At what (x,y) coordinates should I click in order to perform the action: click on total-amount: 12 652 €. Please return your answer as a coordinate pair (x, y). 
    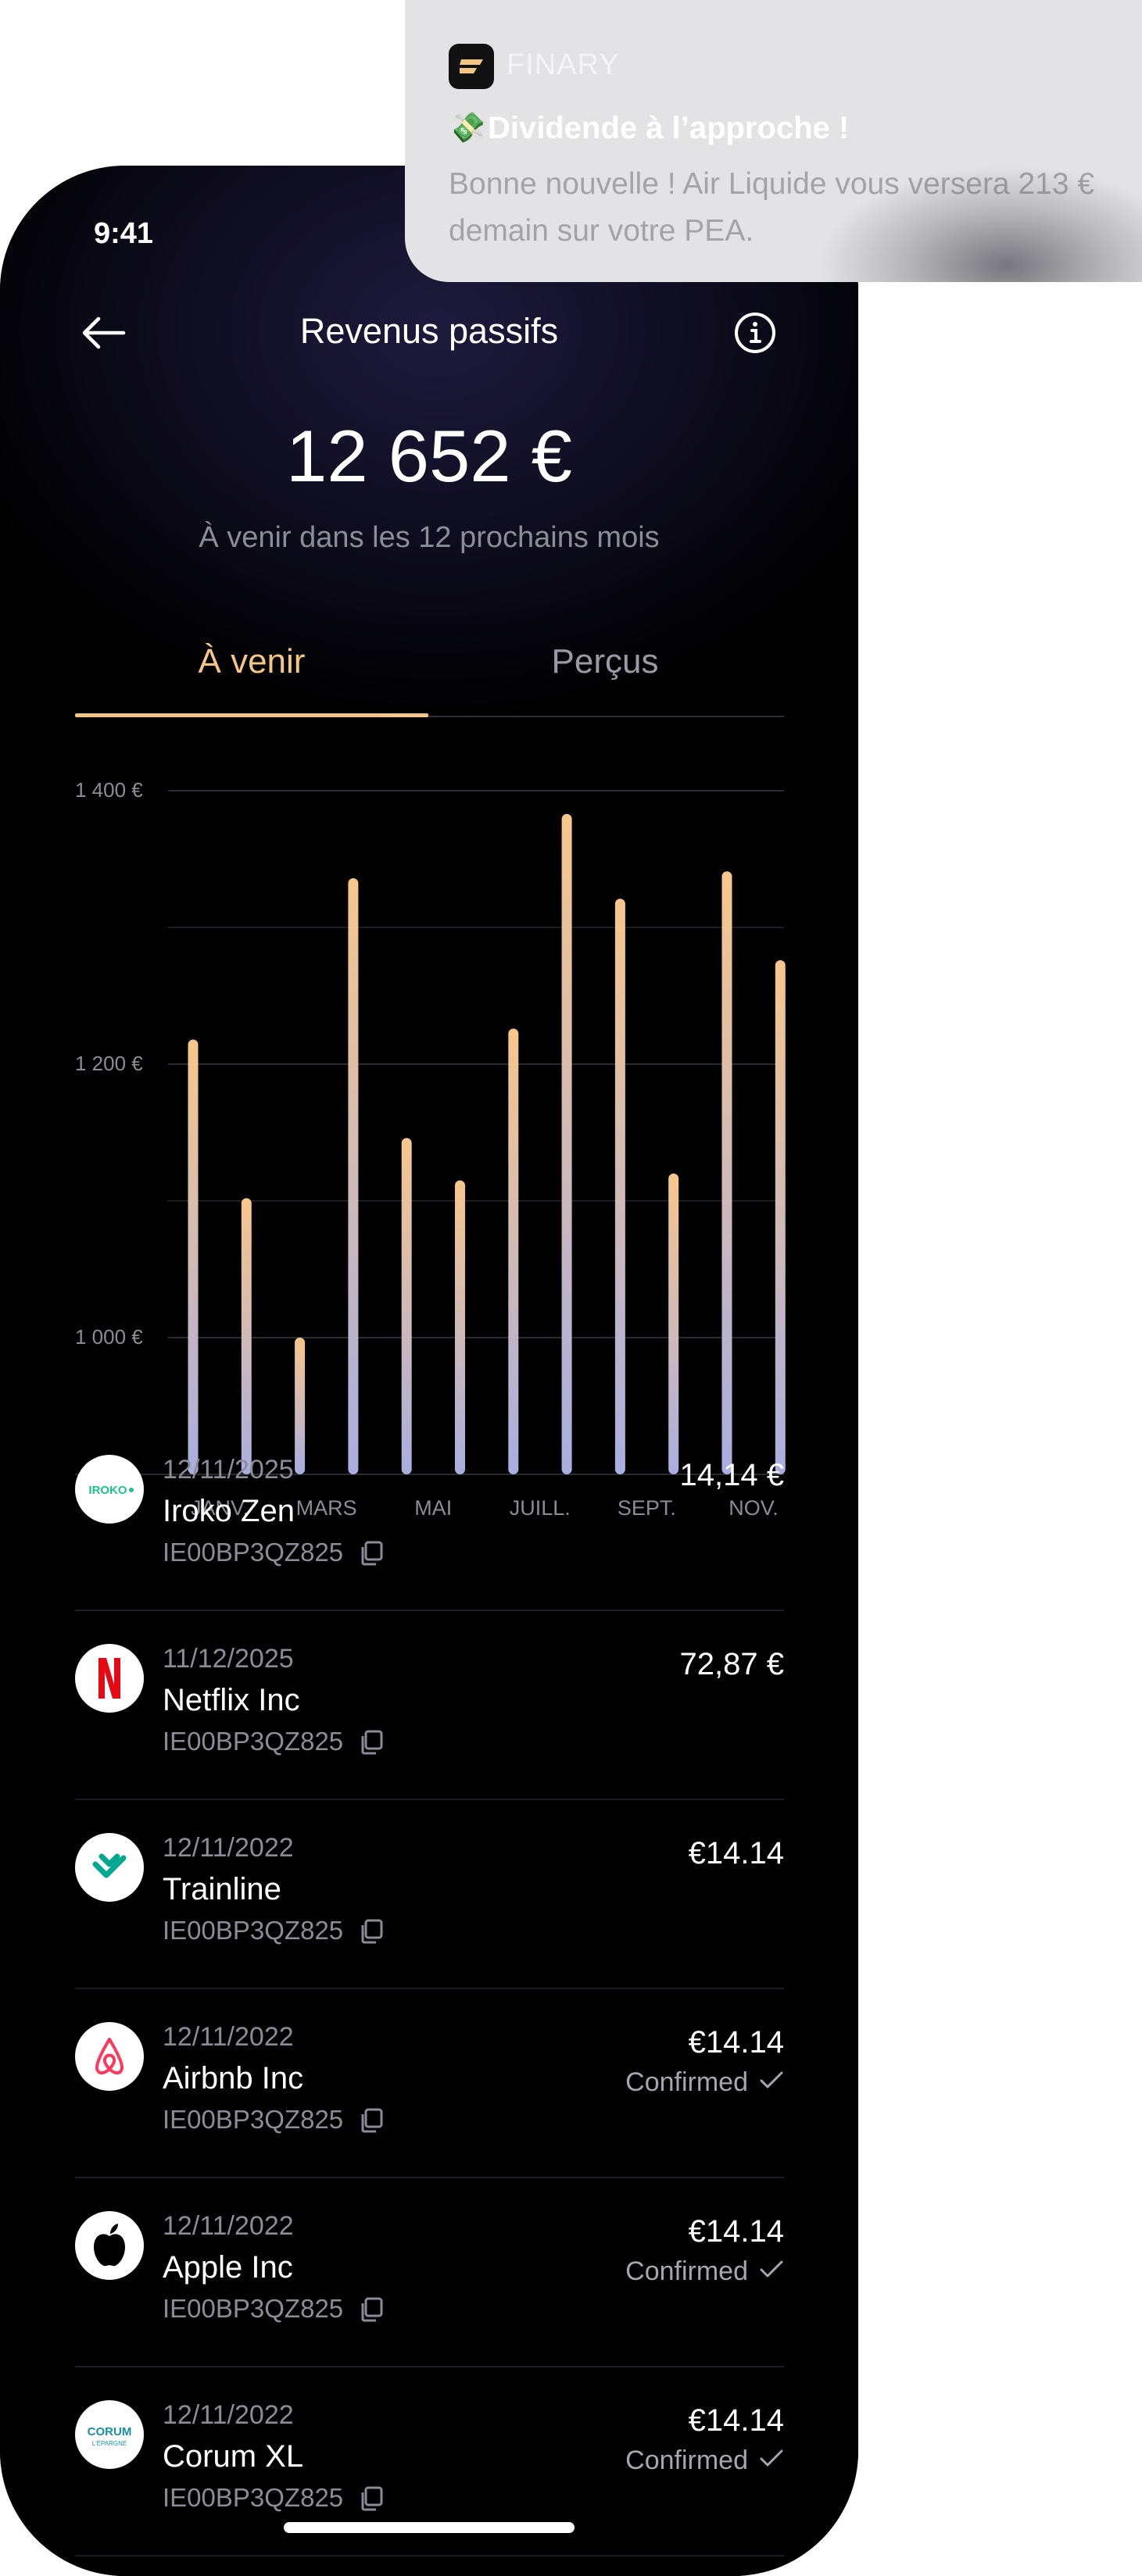
    Looking at the image, I should click on (429, 456).